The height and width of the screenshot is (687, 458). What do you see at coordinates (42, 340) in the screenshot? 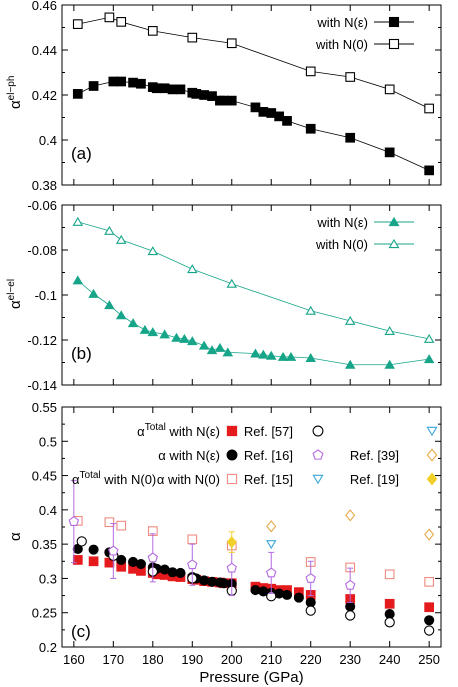
I see `y-tick-label: -0.12` at bounding box center [42, 340].